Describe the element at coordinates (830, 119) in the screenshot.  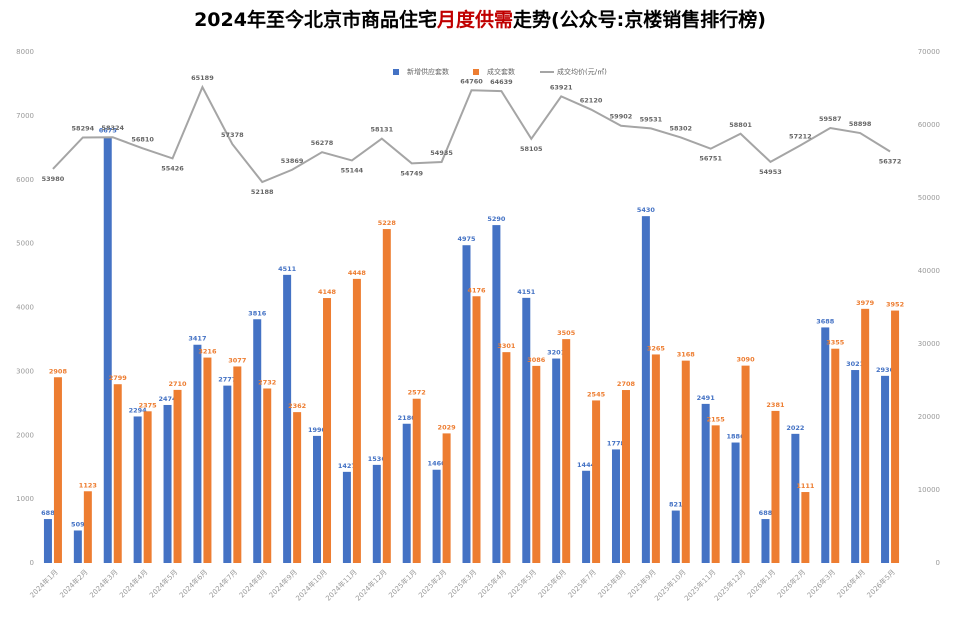
I see `value-label: 59587` at that location.